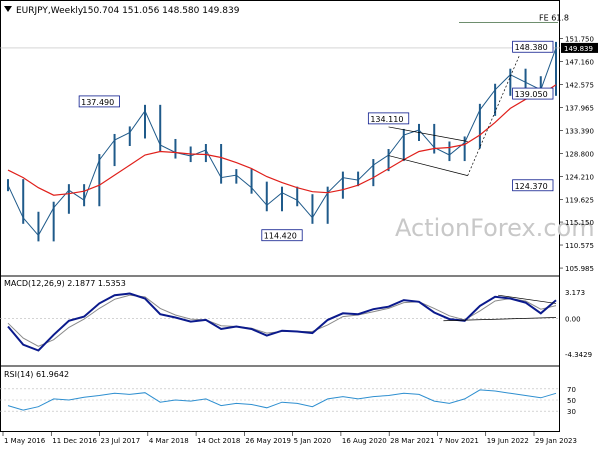  Describe the element at coordinates (571, 401) in the screenshot. I see `rsi-tick-label: 50` at that location.